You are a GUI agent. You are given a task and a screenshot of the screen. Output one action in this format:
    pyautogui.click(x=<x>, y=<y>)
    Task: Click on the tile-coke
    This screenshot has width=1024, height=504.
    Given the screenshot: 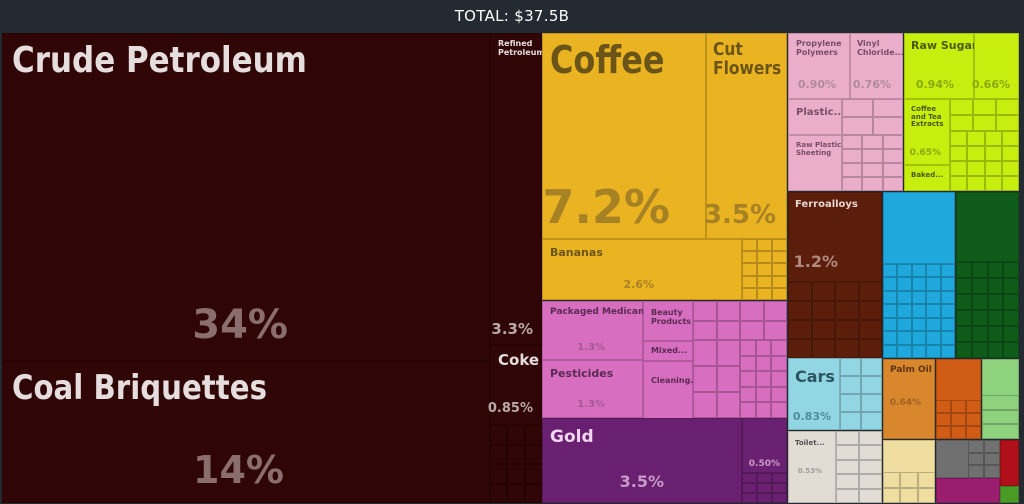 What is the action you would take?
    pyautogui.click(x=516, y=385)
    